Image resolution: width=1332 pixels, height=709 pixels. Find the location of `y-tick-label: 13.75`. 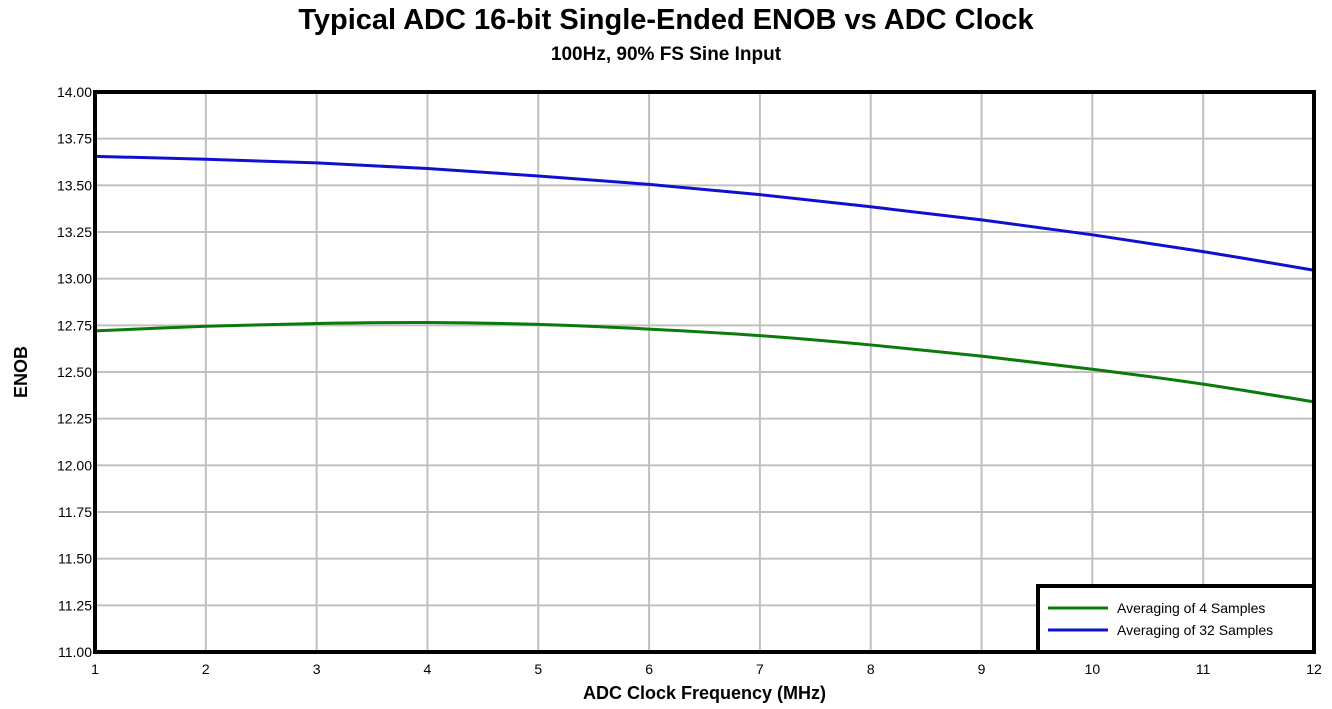

y-tick-label: 13.75 is located at coordinates (74, 139).